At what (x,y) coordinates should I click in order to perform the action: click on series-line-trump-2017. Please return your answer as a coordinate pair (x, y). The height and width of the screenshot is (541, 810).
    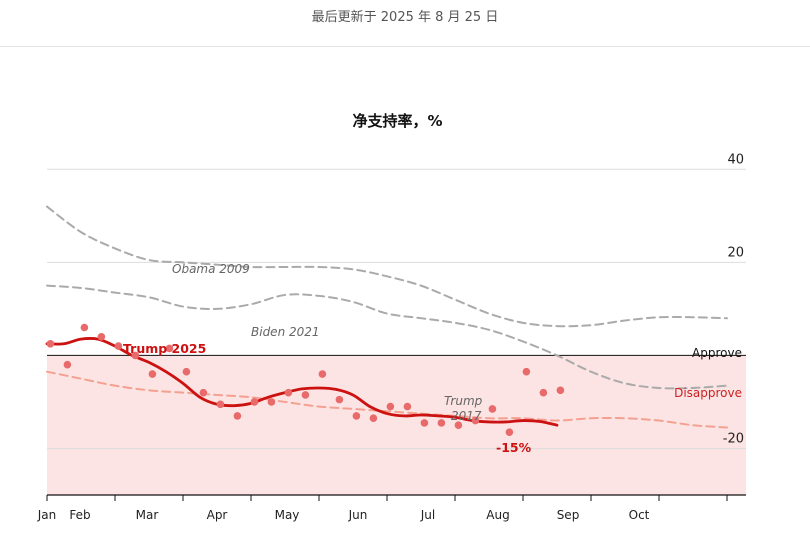
    Looking at the image, I should click on (387, 399).